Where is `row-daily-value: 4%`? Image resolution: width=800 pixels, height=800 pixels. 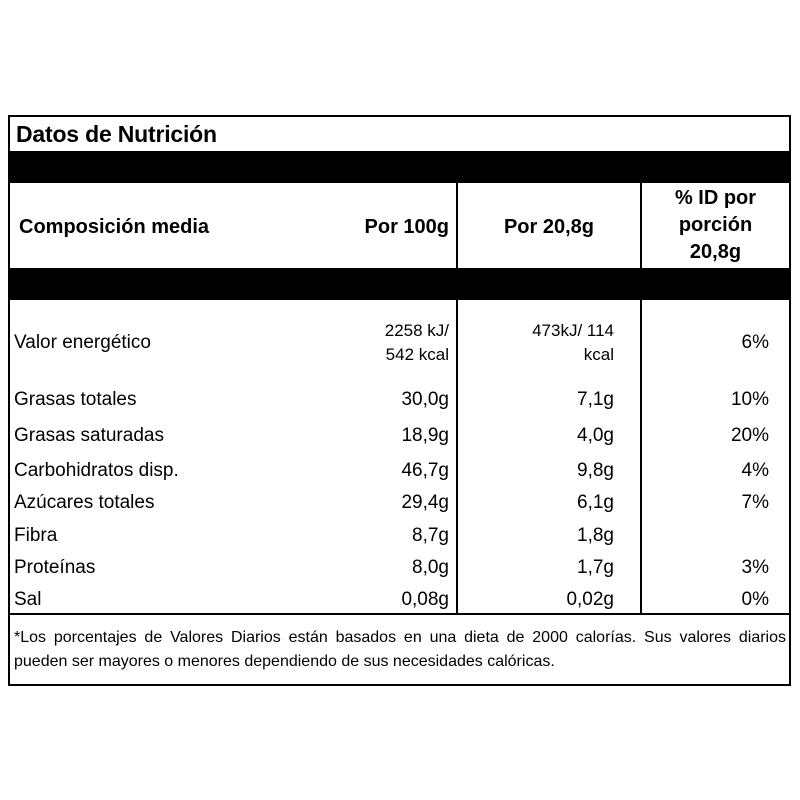
row-daily-value: 4% is located at coordinates (755, 470).